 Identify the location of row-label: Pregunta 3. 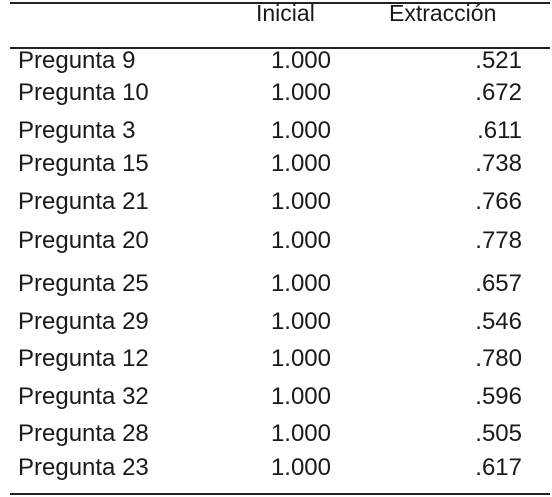
(77, 130).